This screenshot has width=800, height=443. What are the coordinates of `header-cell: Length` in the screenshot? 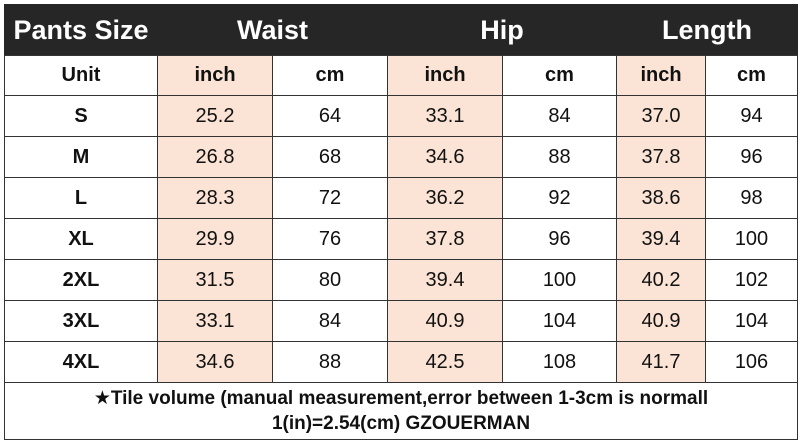 It's located at (707, 30).